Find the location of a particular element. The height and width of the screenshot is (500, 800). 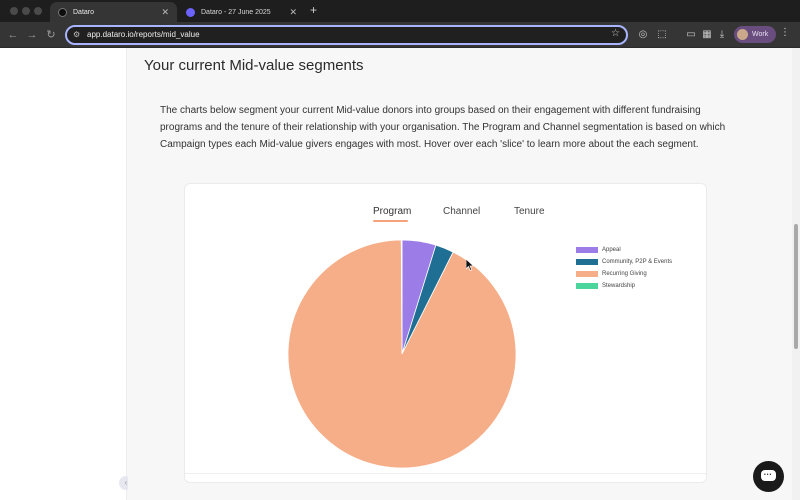

legend-item: Community, P2P & Events is located at coordinates (624, 262).